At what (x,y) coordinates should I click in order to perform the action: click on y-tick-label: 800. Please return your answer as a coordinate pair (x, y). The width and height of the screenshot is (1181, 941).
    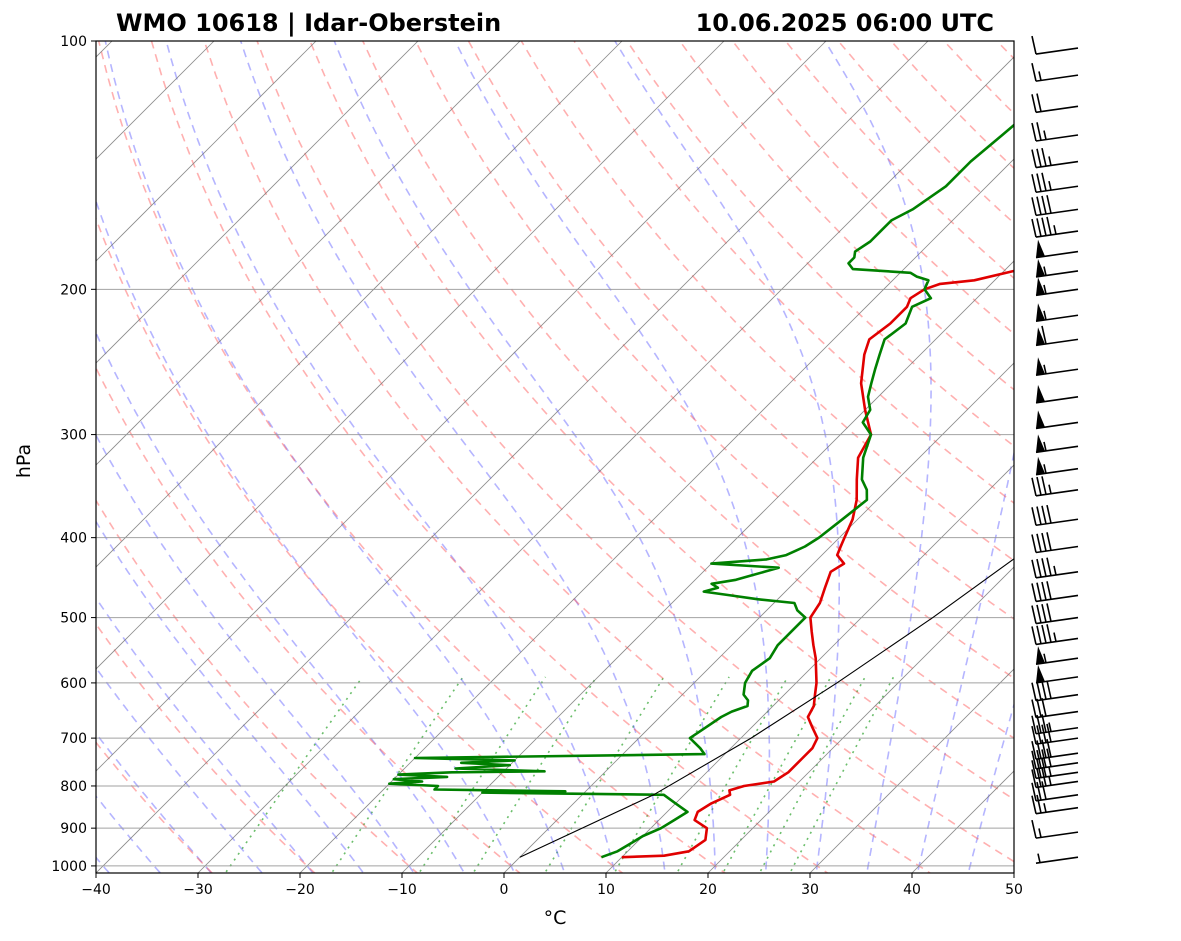
    Looking at the image, I should click on (73, 787).